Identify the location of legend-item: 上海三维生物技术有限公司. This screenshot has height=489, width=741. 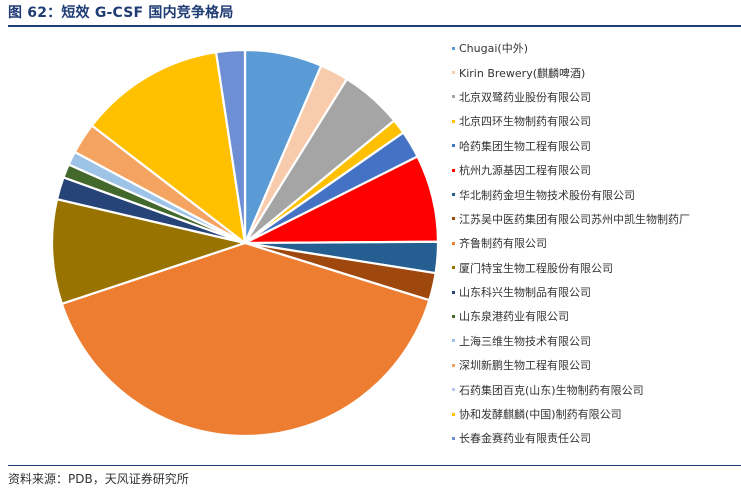
(596, 341).